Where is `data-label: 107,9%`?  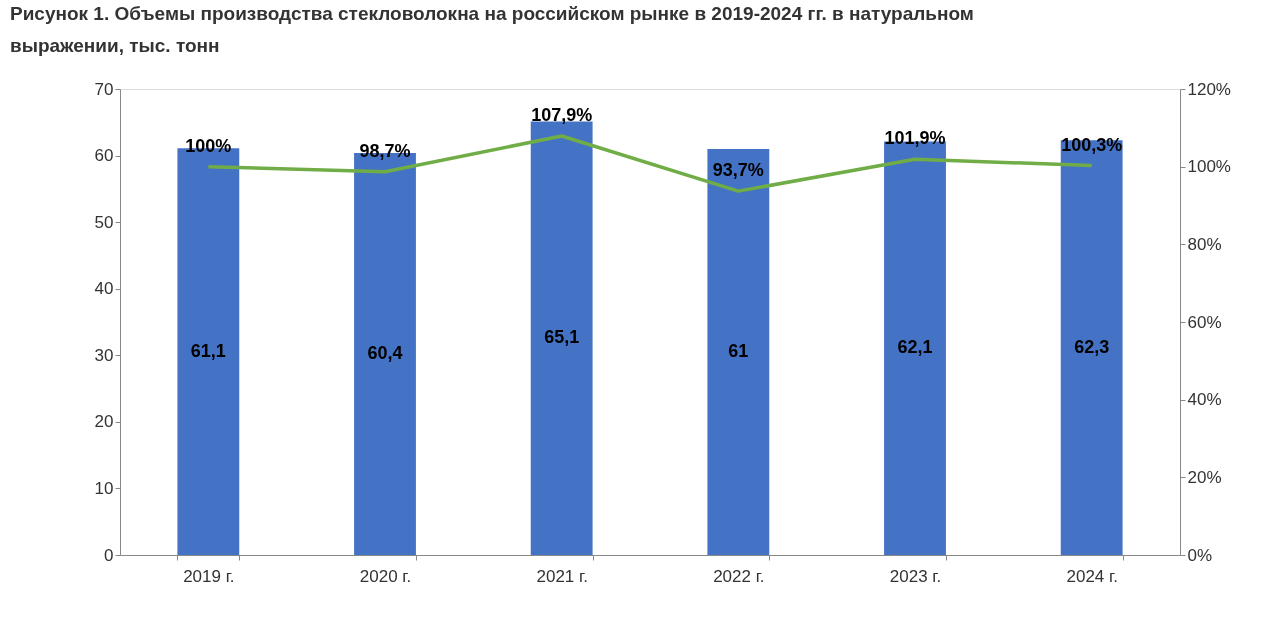
data-label: 107,9% is located at coordinates (562, 114).